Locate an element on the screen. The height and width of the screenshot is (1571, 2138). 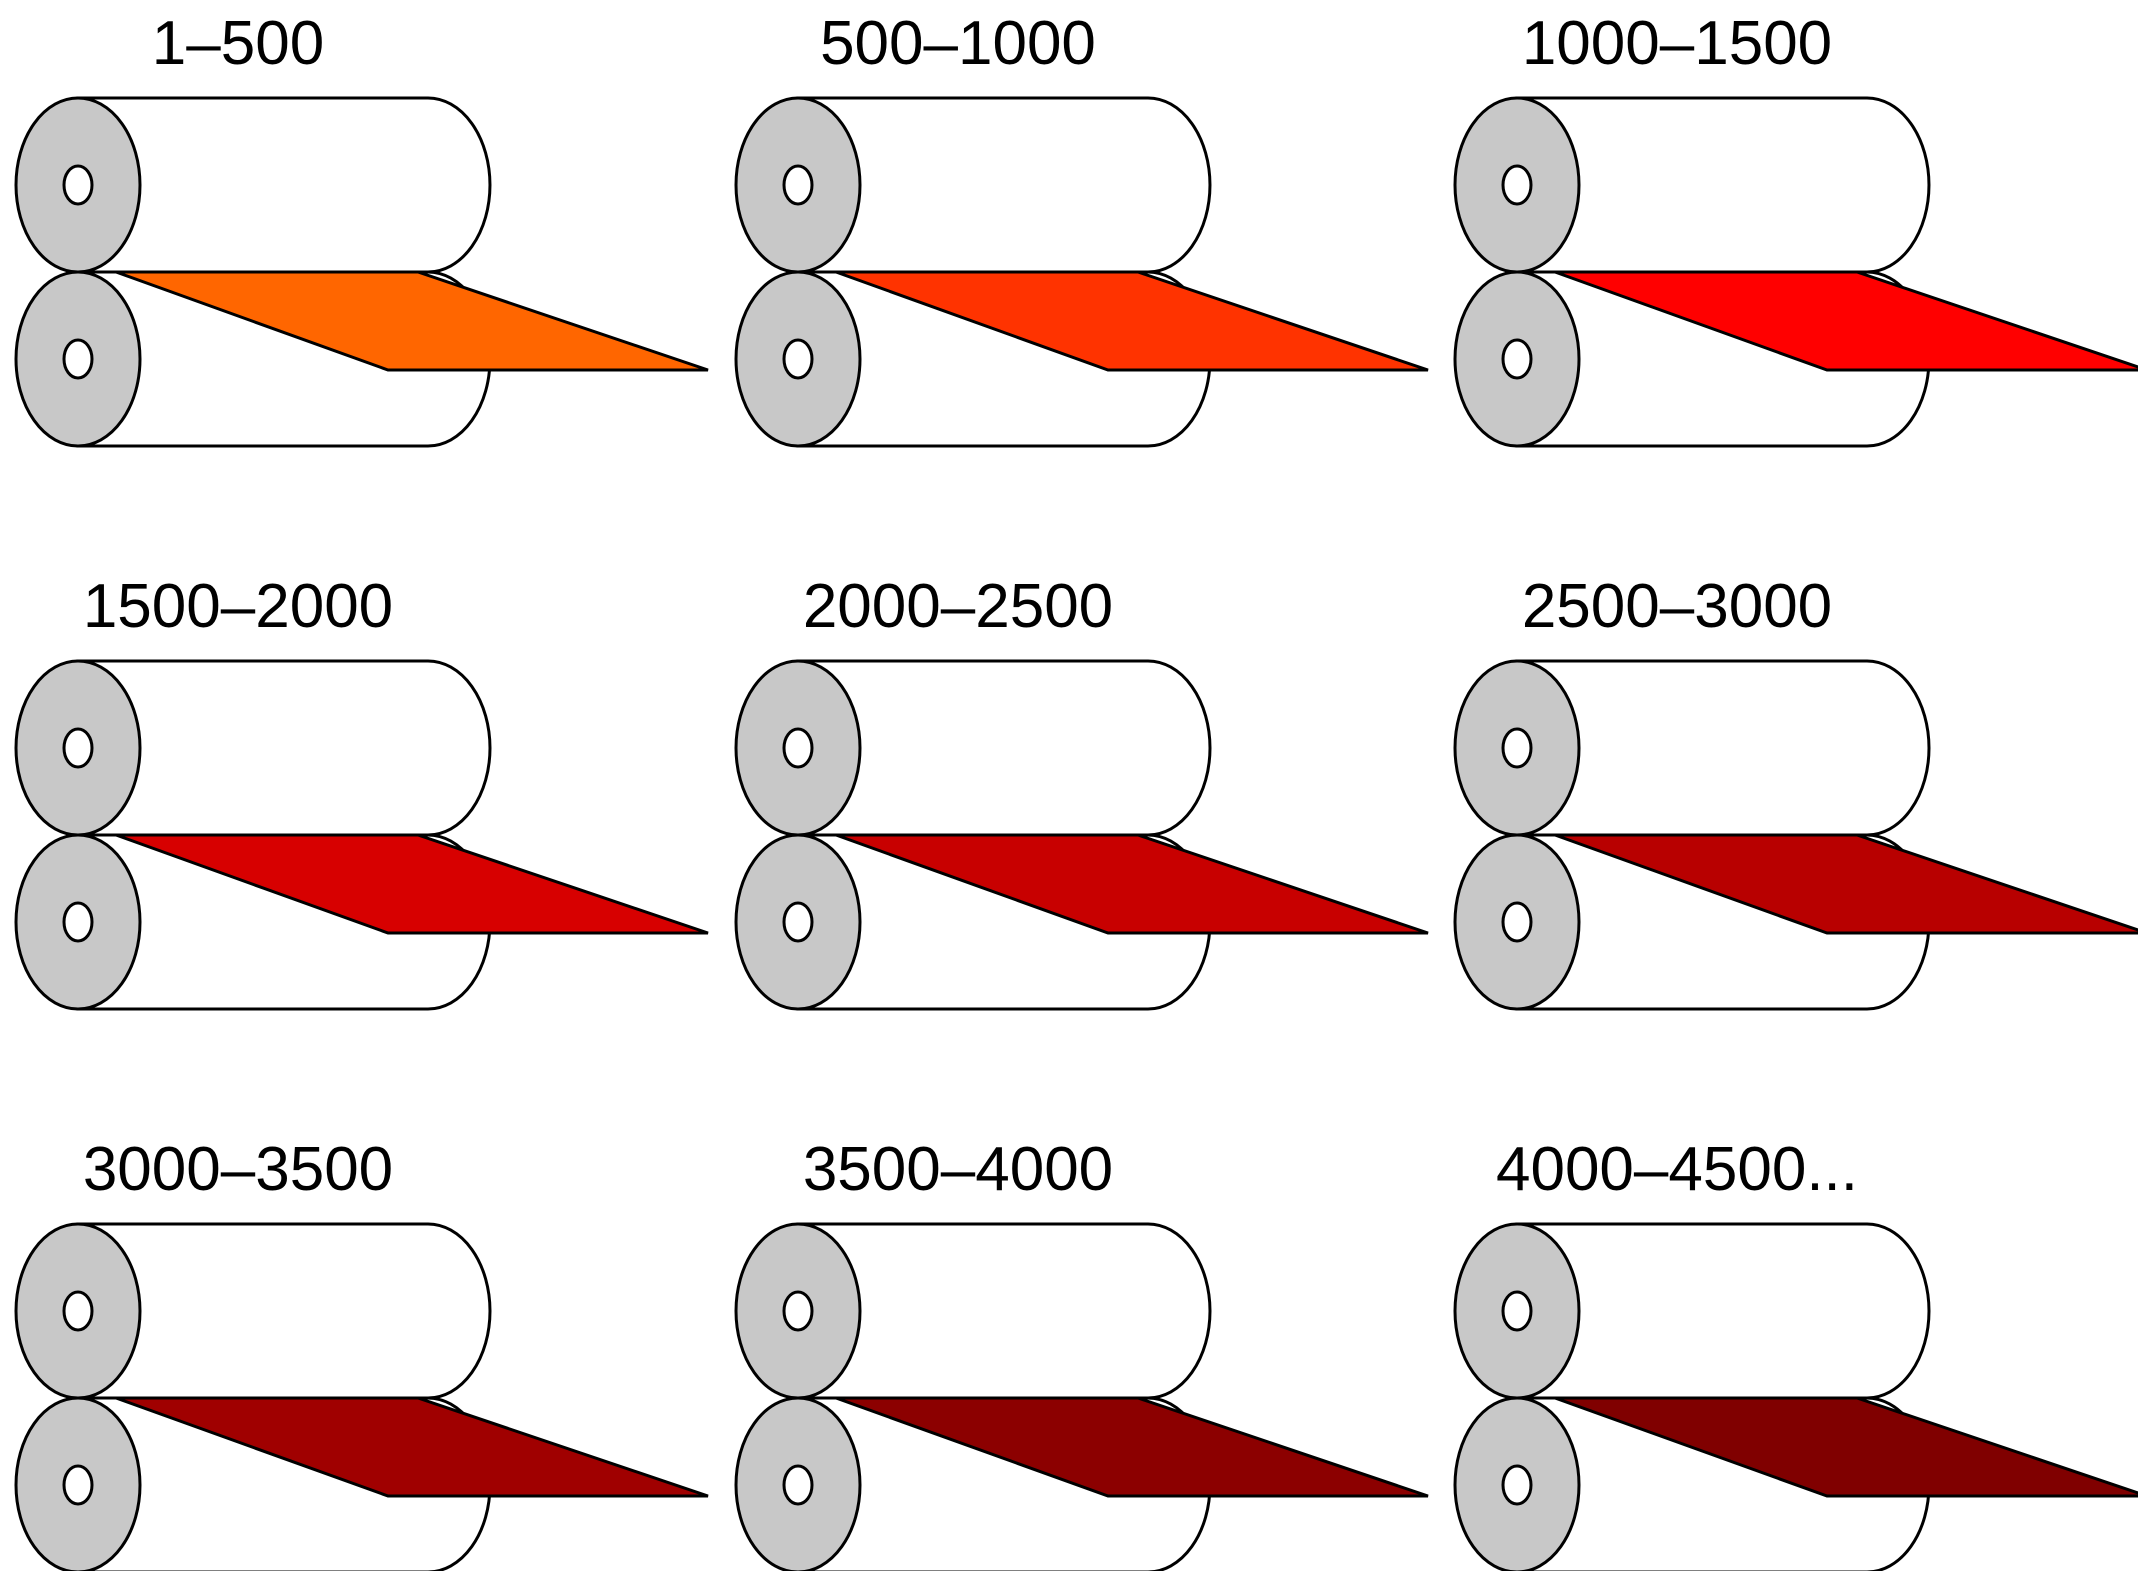
panel-label: 500–1000 is located at coordinates (958, 43).